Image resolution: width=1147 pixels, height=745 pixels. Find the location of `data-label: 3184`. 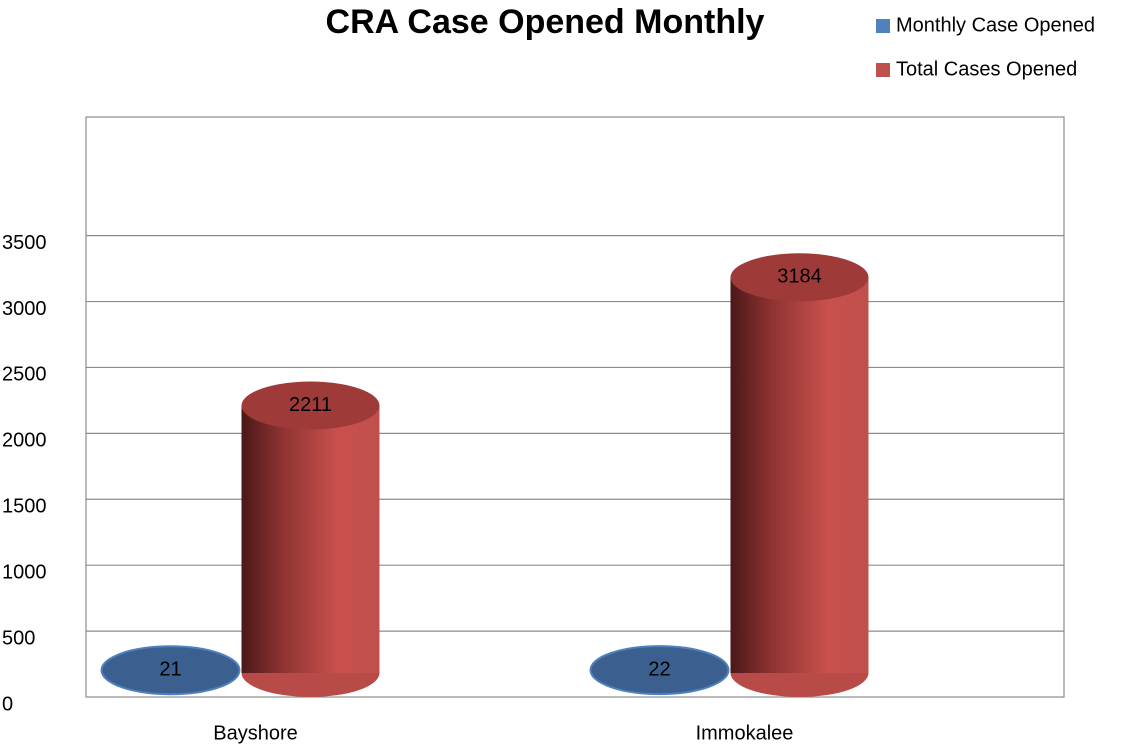

data-label: 3184 is located at coordinates (799, 277).